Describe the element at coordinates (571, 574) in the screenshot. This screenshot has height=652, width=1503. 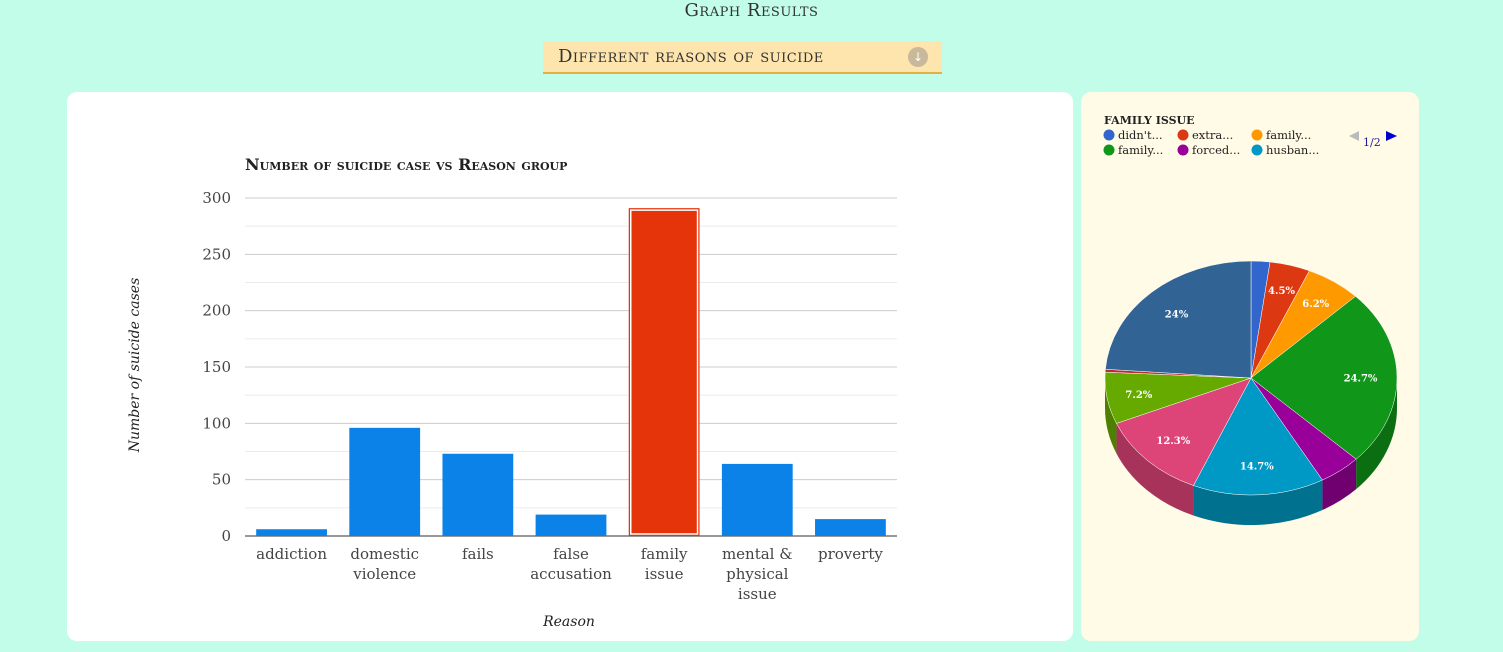
I see `x-tick-label: accusation` at that location.